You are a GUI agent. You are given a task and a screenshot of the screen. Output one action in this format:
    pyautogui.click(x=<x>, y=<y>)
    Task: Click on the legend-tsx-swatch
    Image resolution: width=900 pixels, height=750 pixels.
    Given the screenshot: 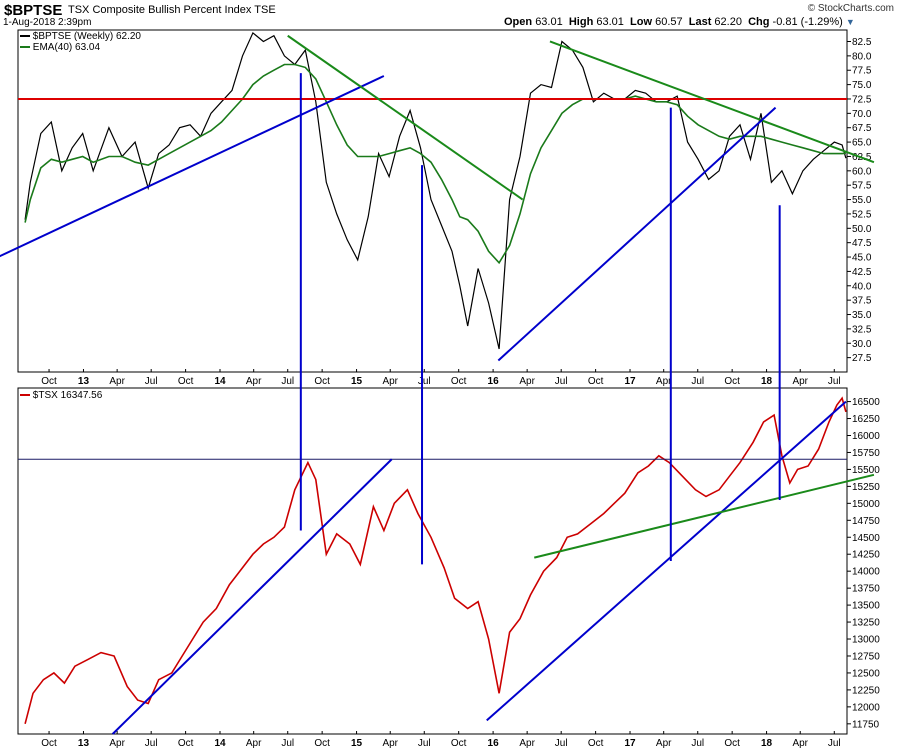 What is the action you would take?
    pyautogui.click(x=25, y=395)
    